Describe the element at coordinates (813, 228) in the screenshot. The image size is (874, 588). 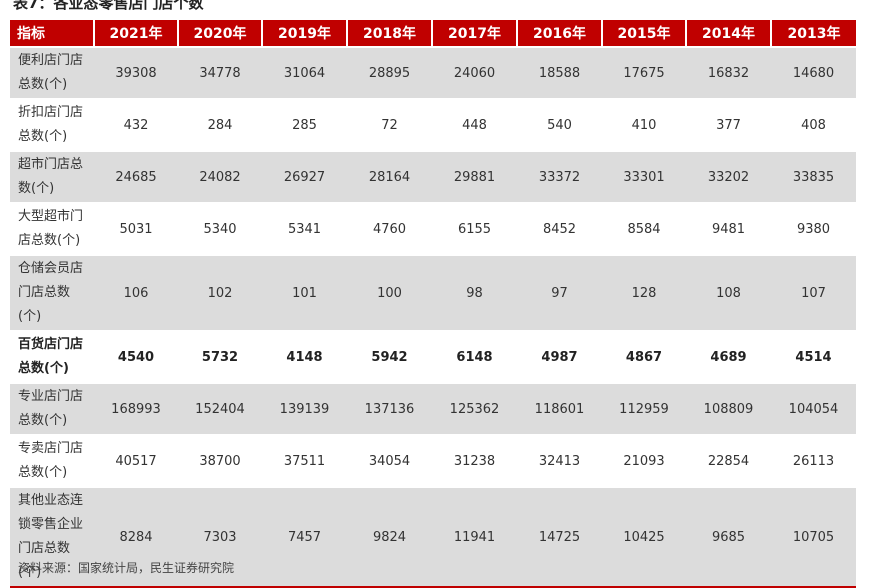
I see `cell-value: 9380` at that location.